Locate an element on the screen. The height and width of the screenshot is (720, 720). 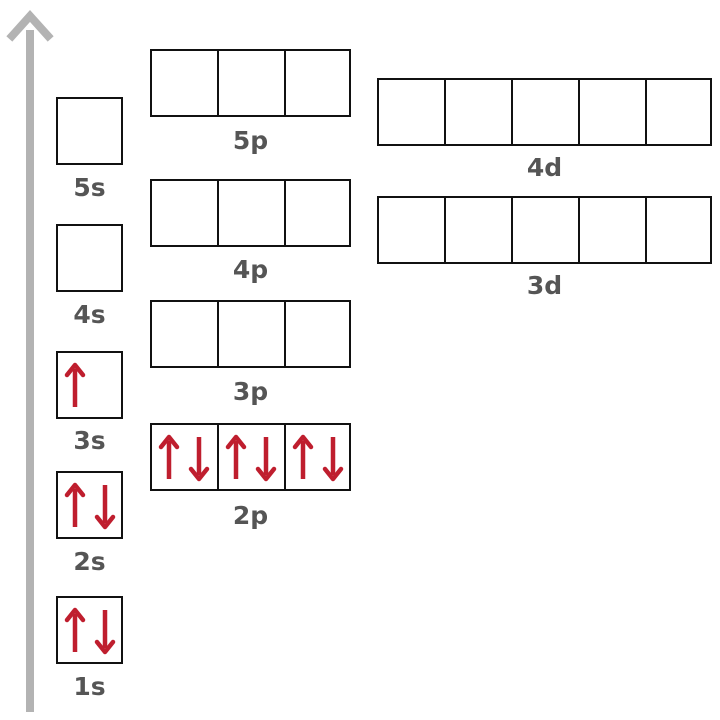
energy-axis-arrowhead is located at coordinates (30, 26).